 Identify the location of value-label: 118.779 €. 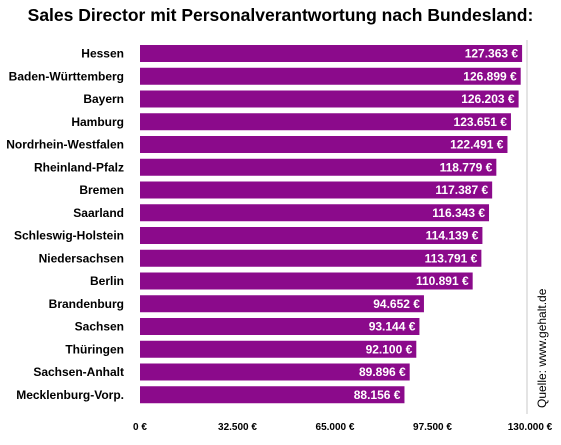
(466, 167).